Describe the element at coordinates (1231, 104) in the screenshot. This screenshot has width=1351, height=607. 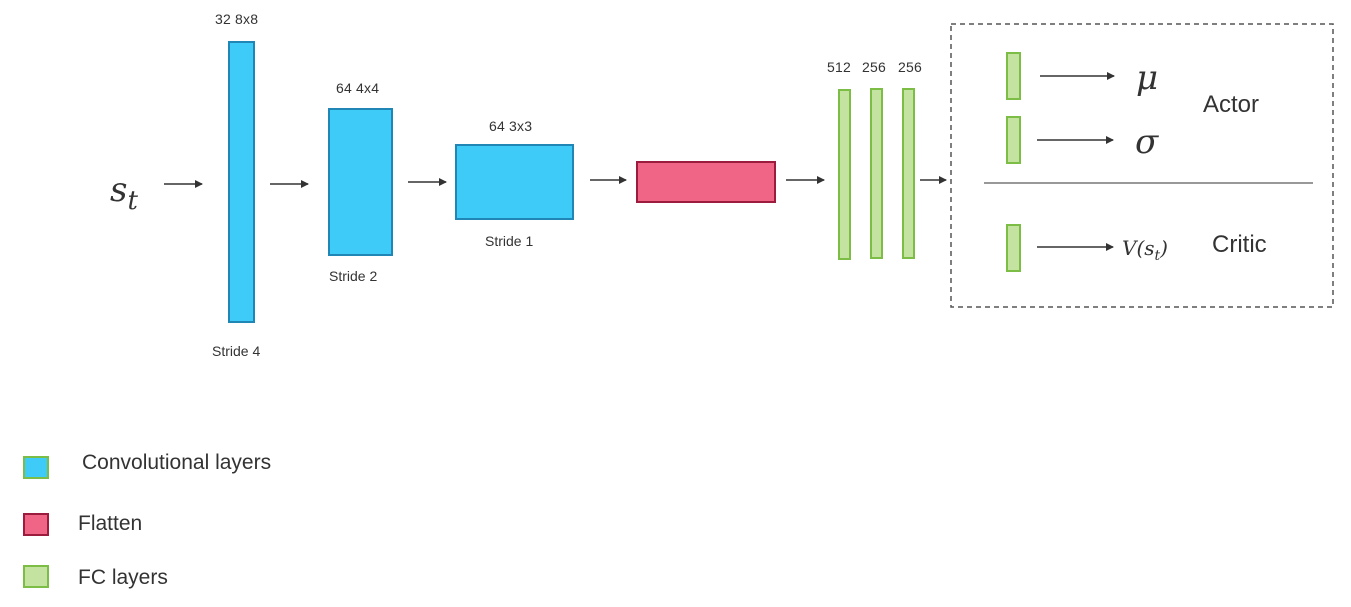
I see `actor-label: Actor` at that location.